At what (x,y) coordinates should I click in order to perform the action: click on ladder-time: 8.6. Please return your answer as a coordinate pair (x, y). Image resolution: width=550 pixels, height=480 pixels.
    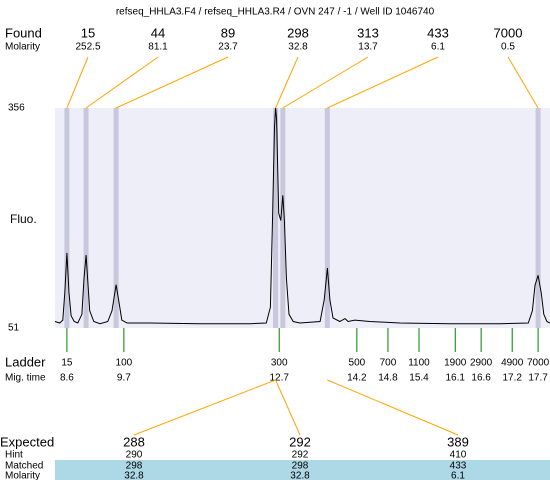
    Looking at the image, I should click on (67, 378).